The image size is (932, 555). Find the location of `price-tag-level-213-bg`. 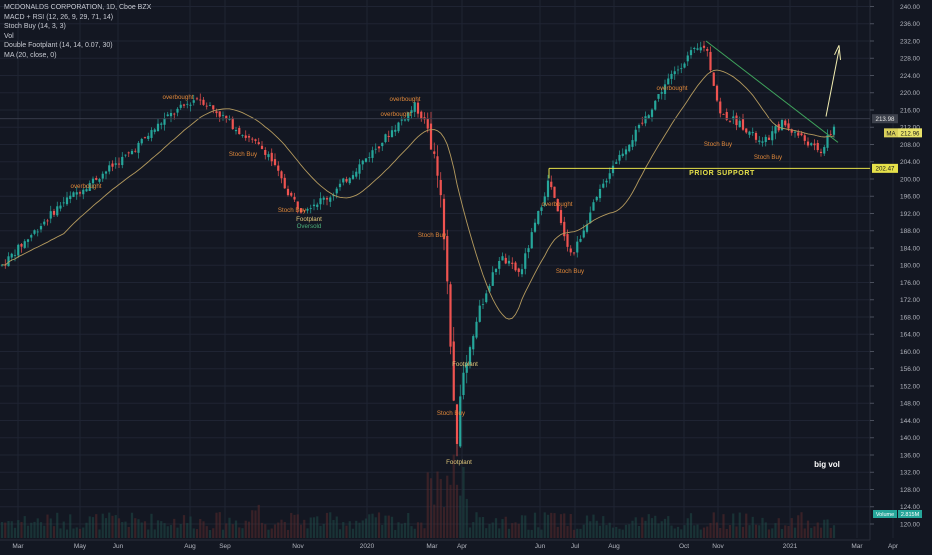

price-tag-level-213-bg is located at coordinates (885, 119).